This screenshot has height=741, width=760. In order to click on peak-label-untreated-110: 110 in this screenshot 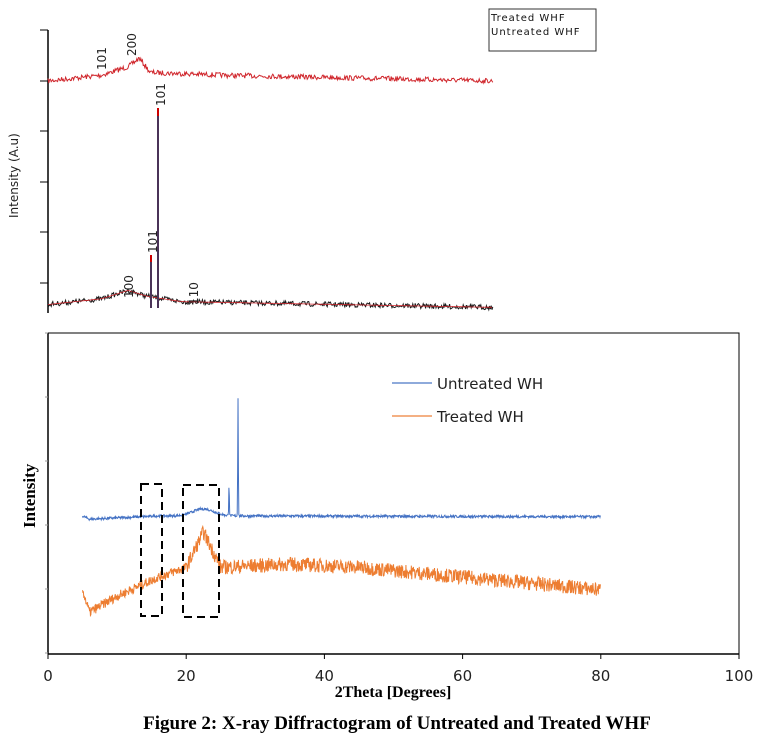, I will do `click(194, 293)`.